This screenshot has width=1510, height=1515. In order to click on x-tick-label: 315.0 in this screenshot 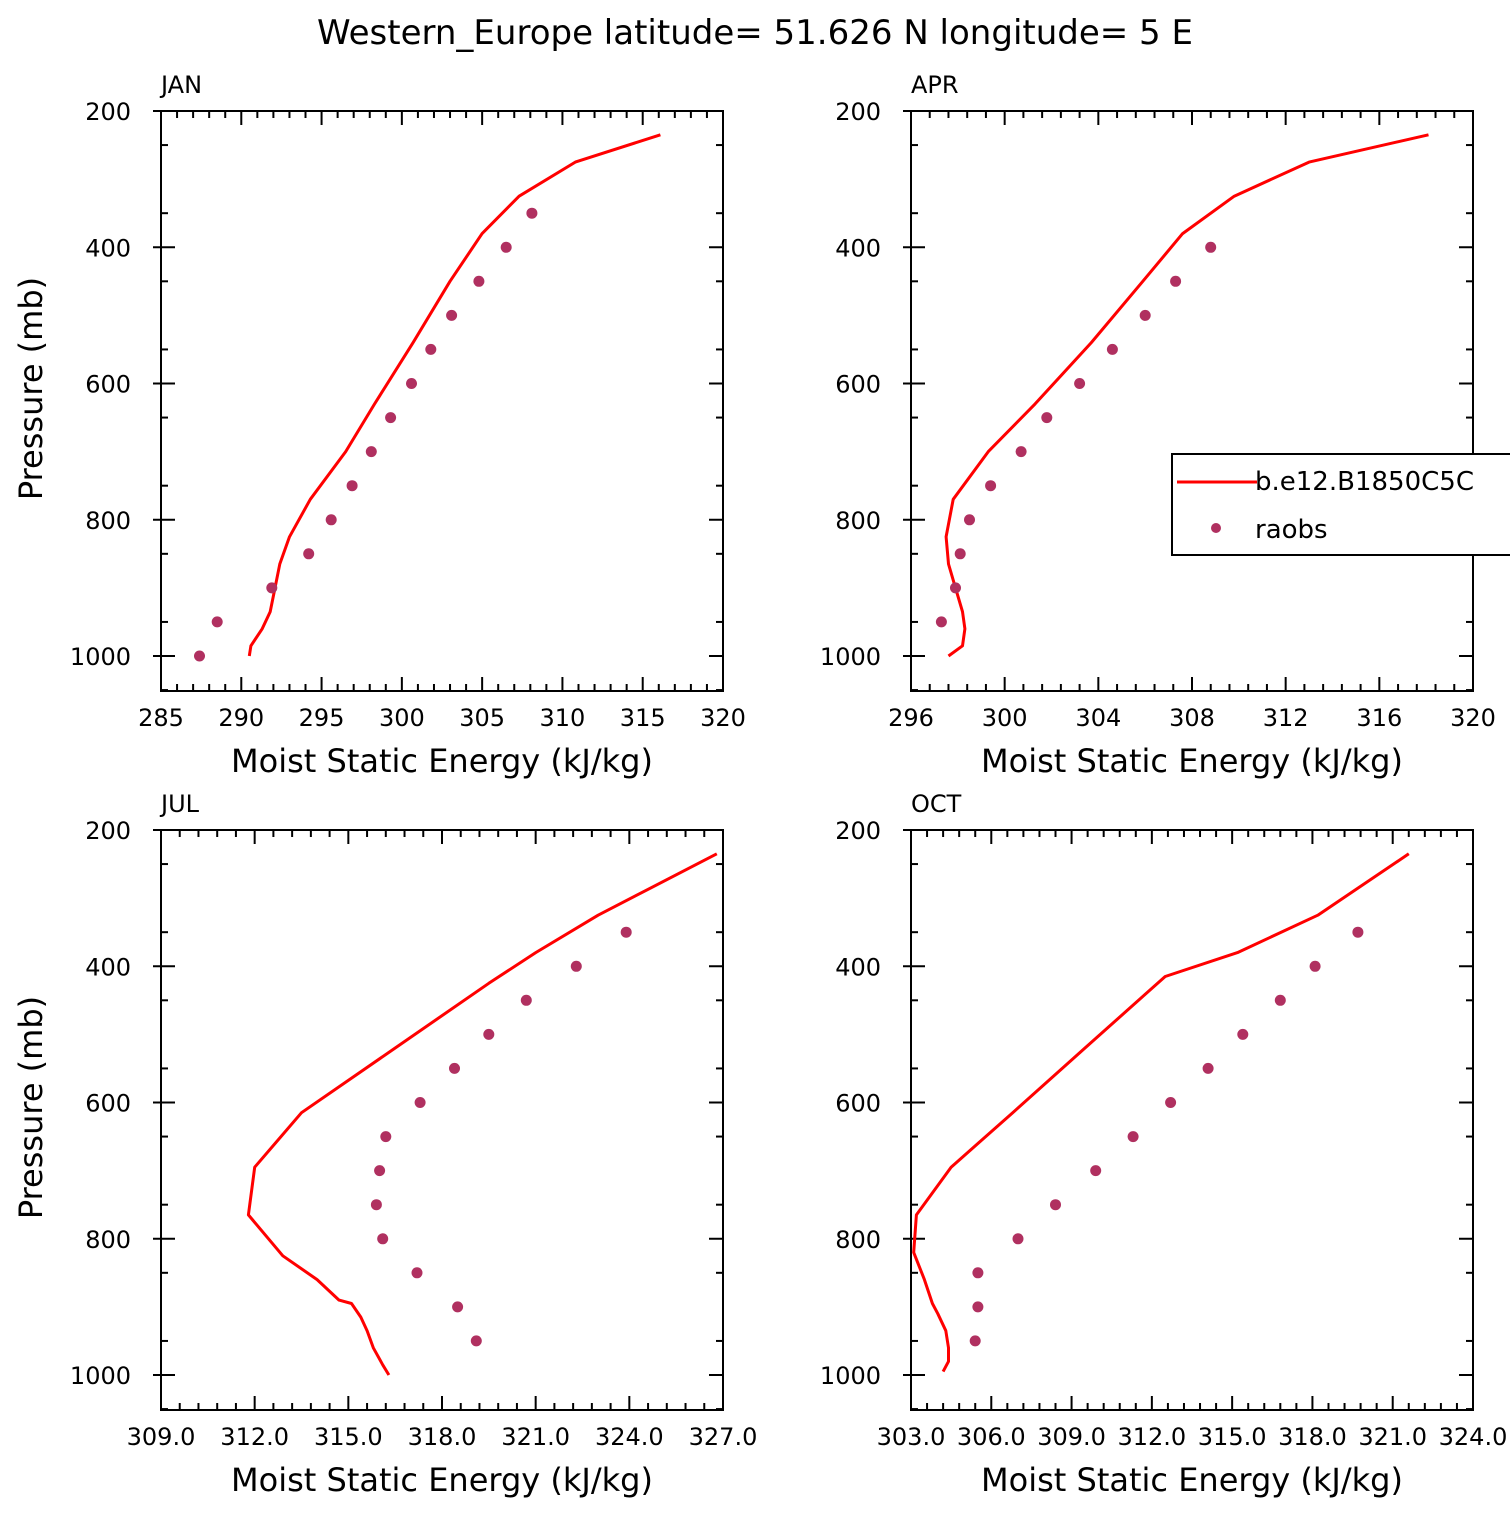, I will do `click(348, 1437)`.